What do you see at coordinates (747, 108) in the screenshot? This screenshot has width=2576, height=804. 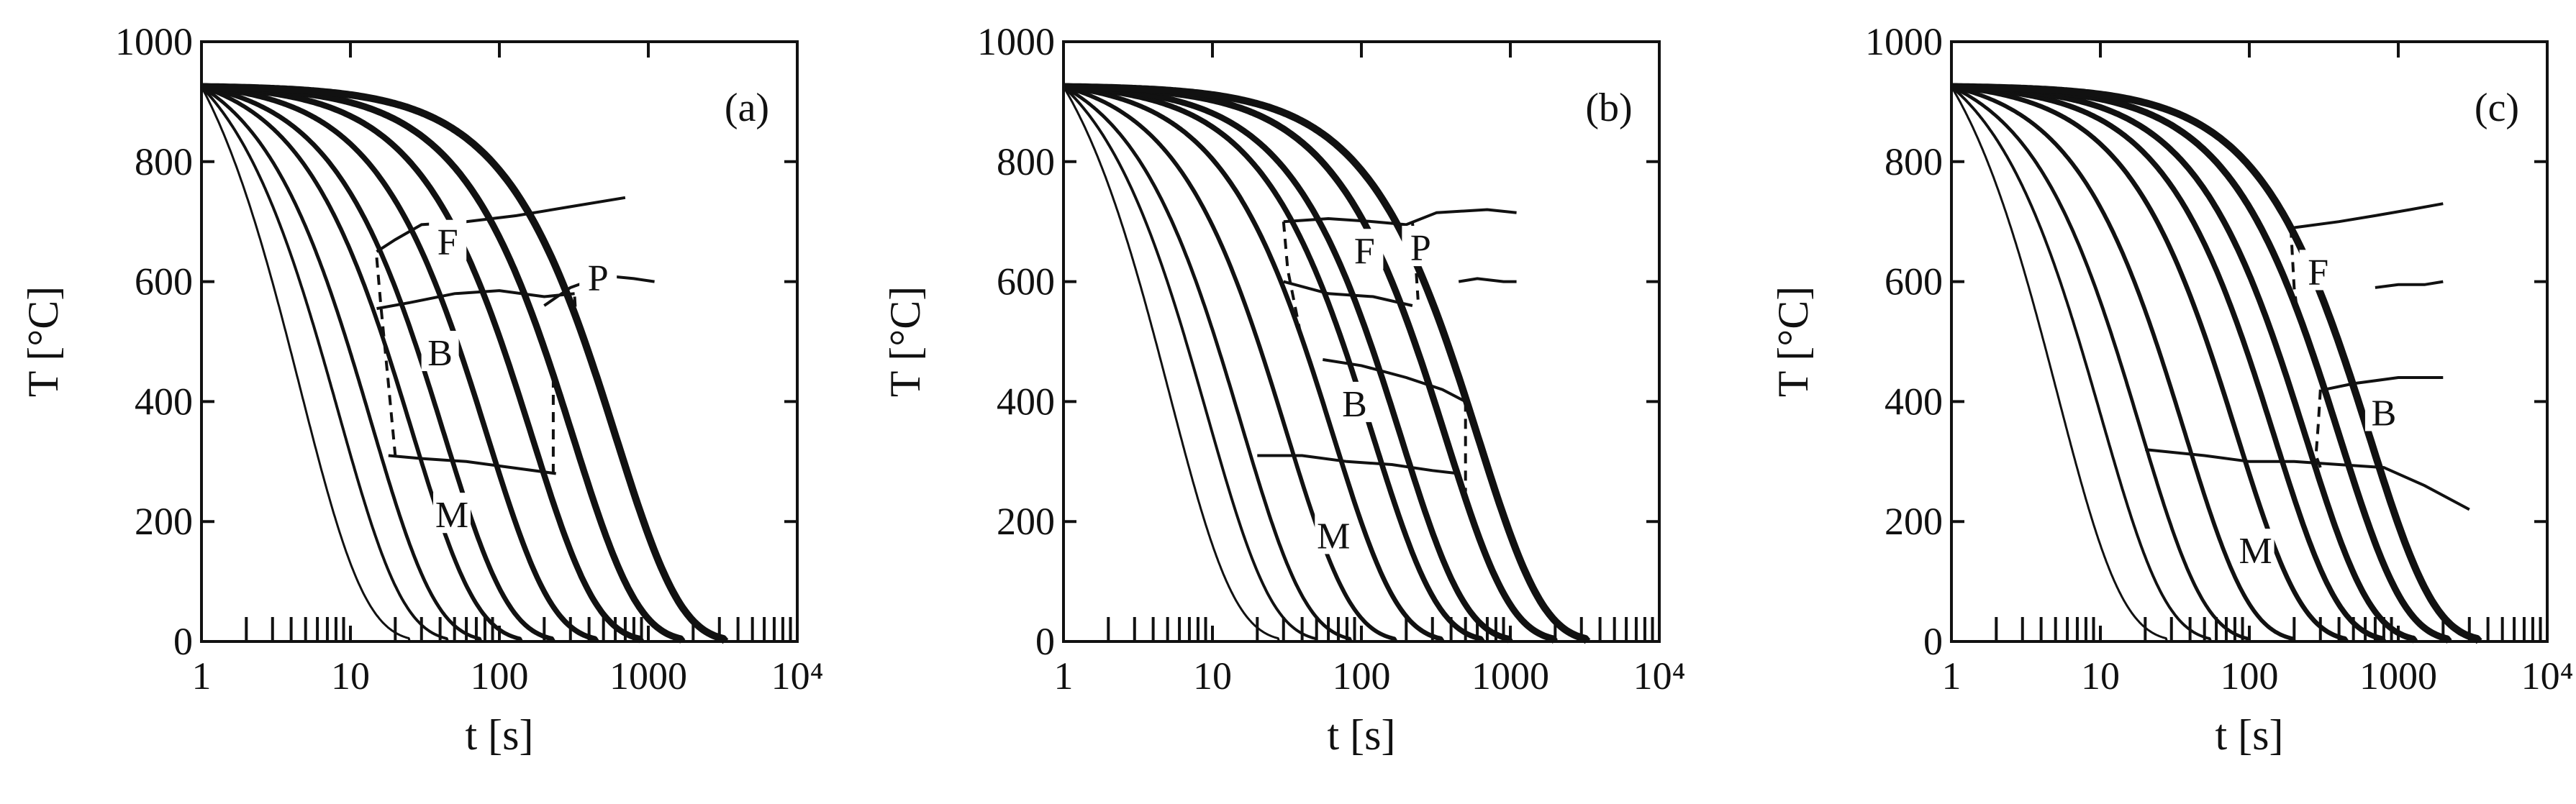 I see `panel-label: (a)` at bounding box center [747, 108].